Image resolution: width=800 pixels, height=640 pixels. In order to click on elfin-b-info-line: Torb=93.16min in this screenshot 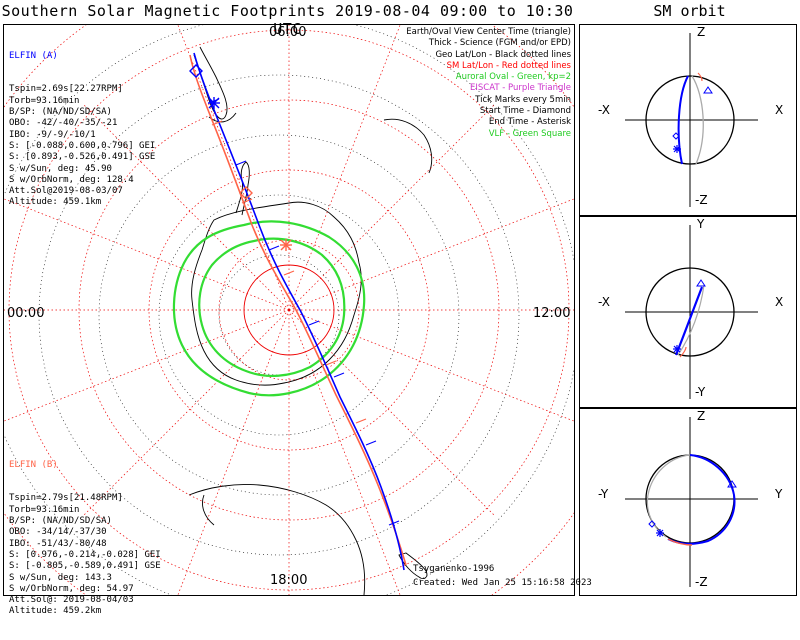, I will do `click(44, 509)`.